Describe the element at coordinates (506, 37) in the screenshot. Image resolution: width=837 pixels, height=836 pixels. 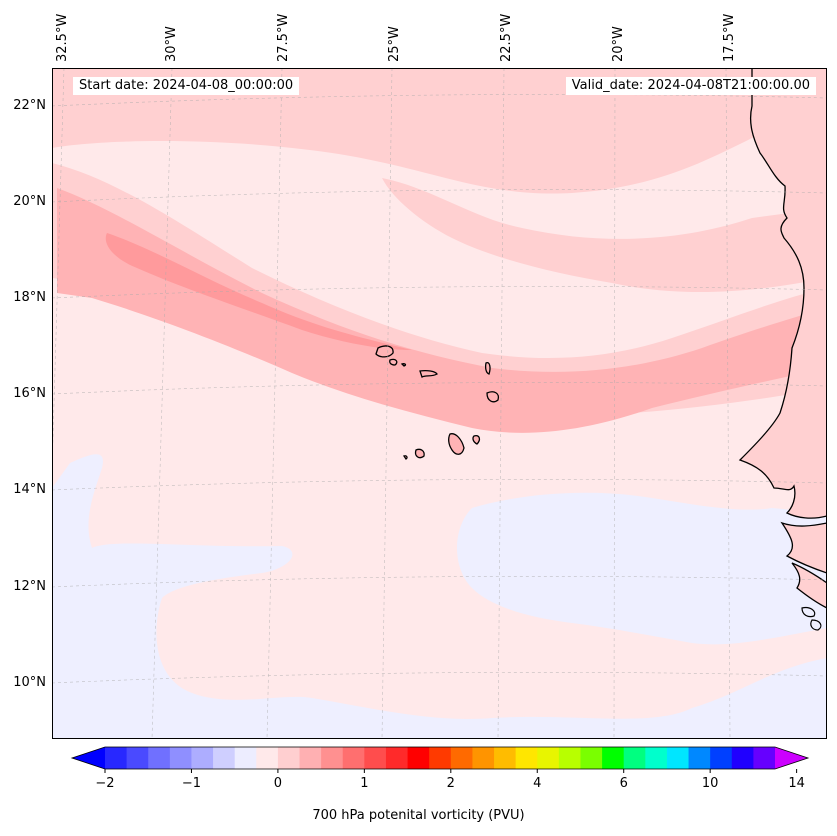
I see `lon-label-22-5w: 22.5°W` at that location.